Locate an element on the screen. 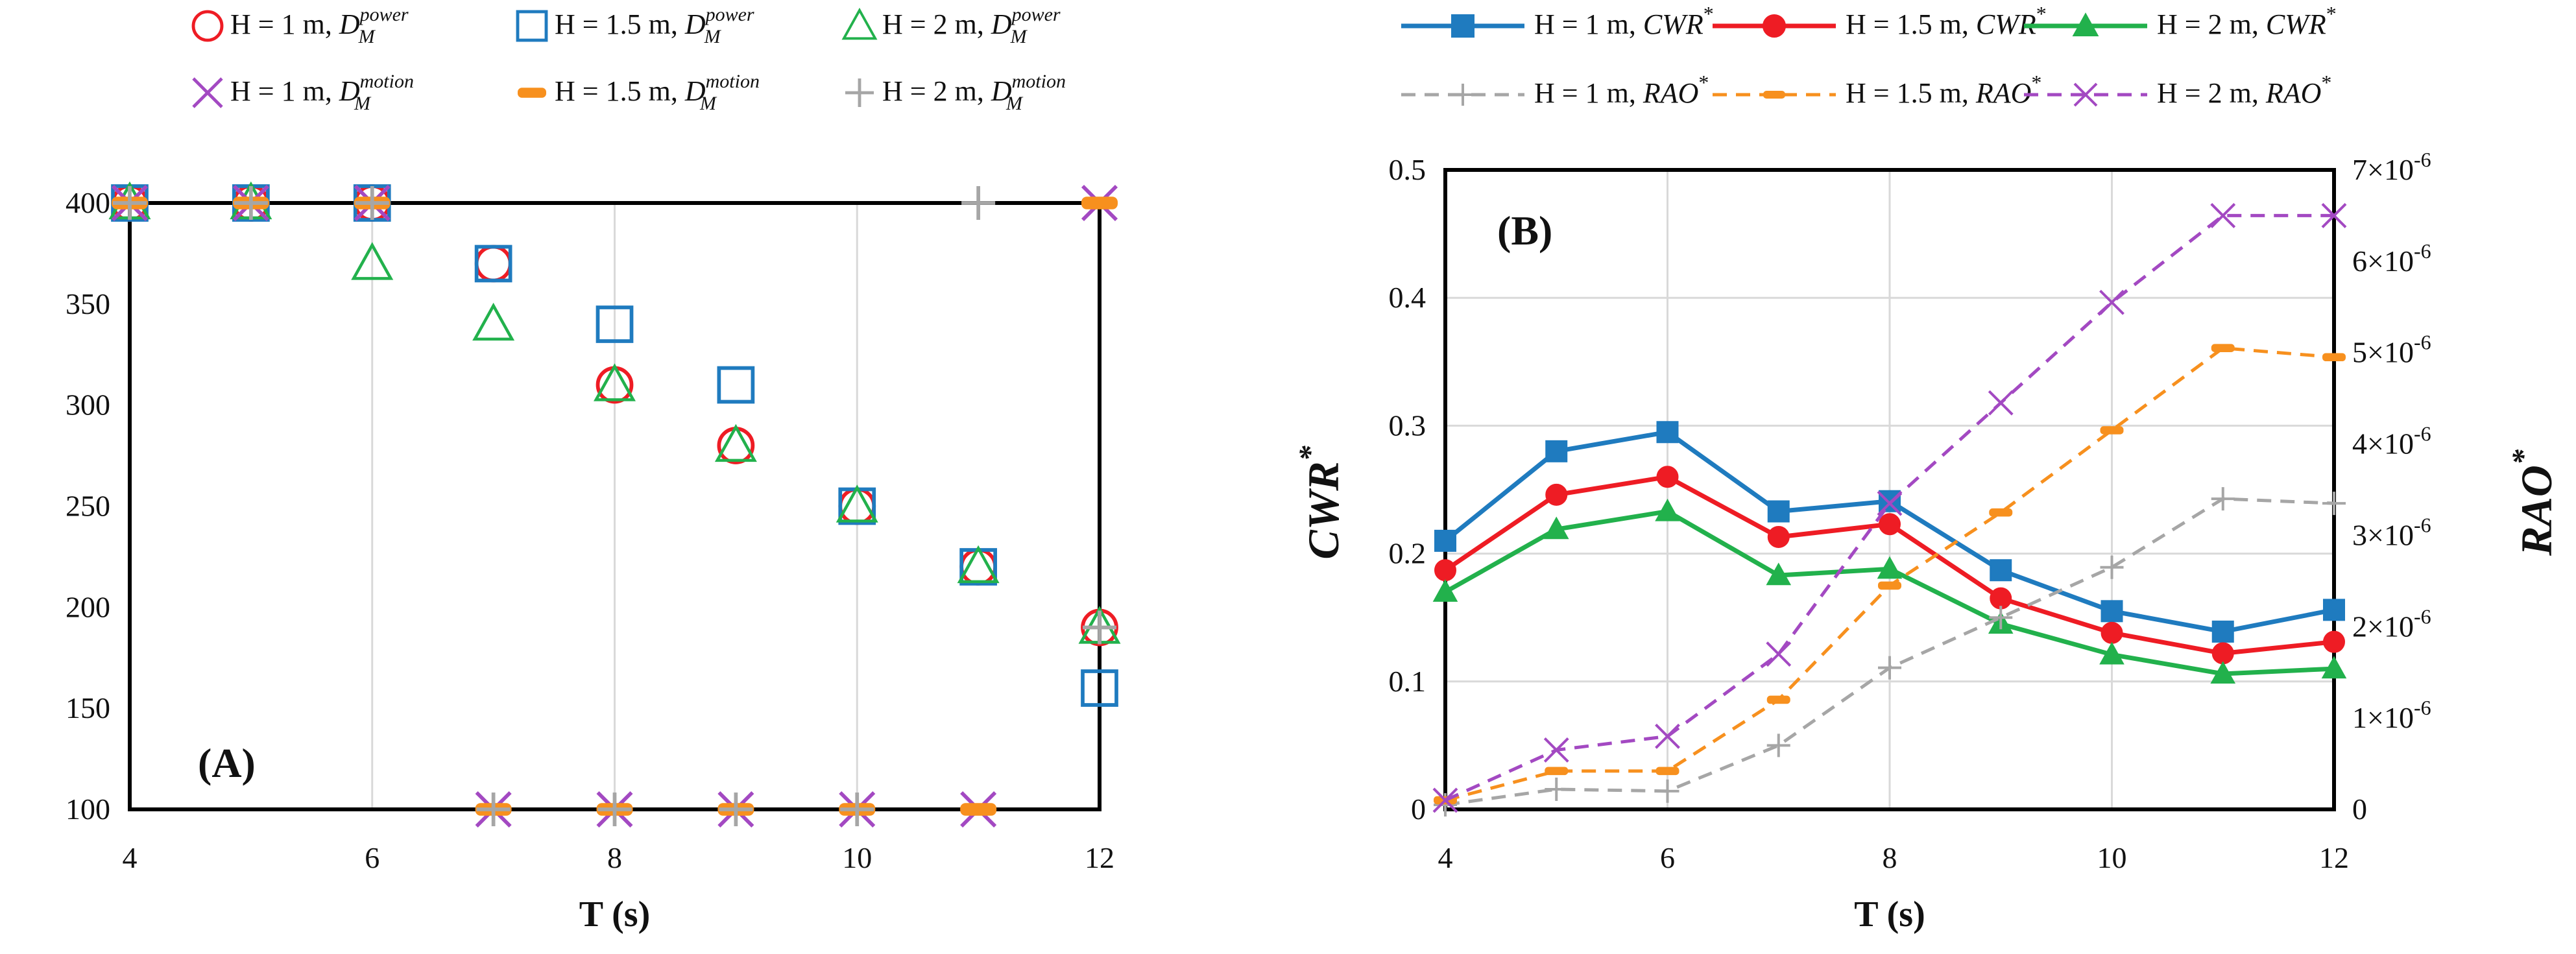 The width and height of the screenshot is (2576, 954). point-a-4-shape is located at coordinates (978, 809).